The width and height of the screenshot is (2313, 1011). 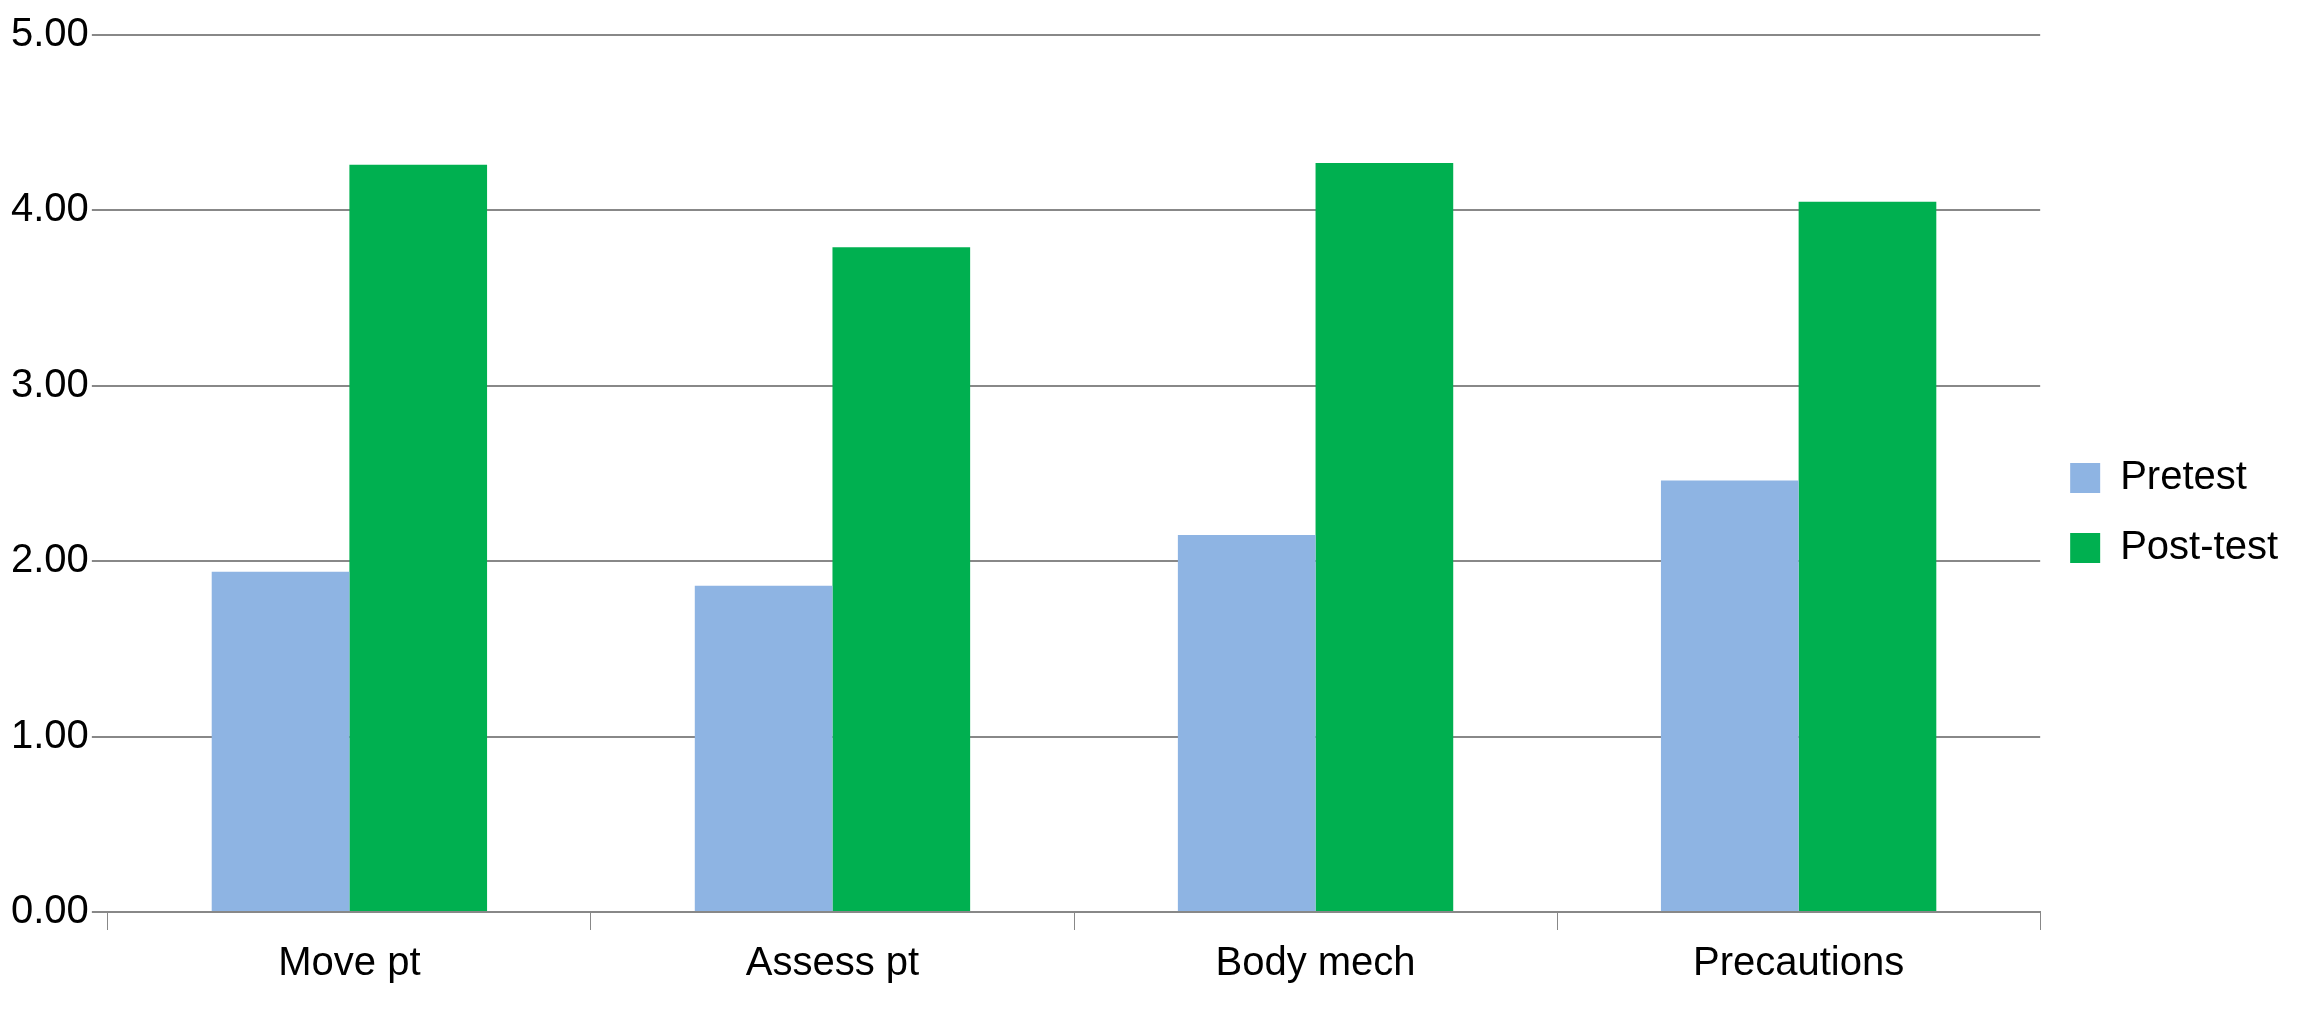 What do you see at coordinates (49, 382) in the screenshot?
I see `y-tick-label: 3.00` at bounding box center [49, 382].